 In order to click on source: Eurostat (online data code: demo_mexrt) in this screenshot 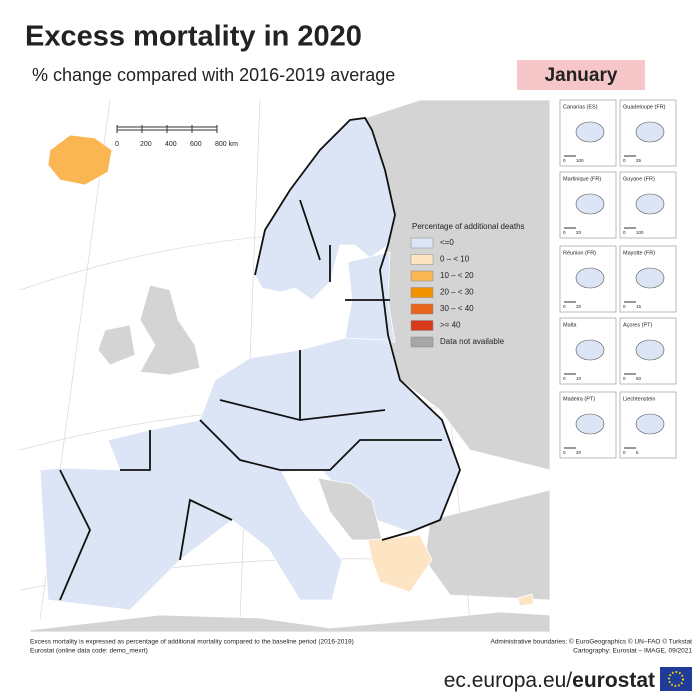, I will do `click(89, 651)`.